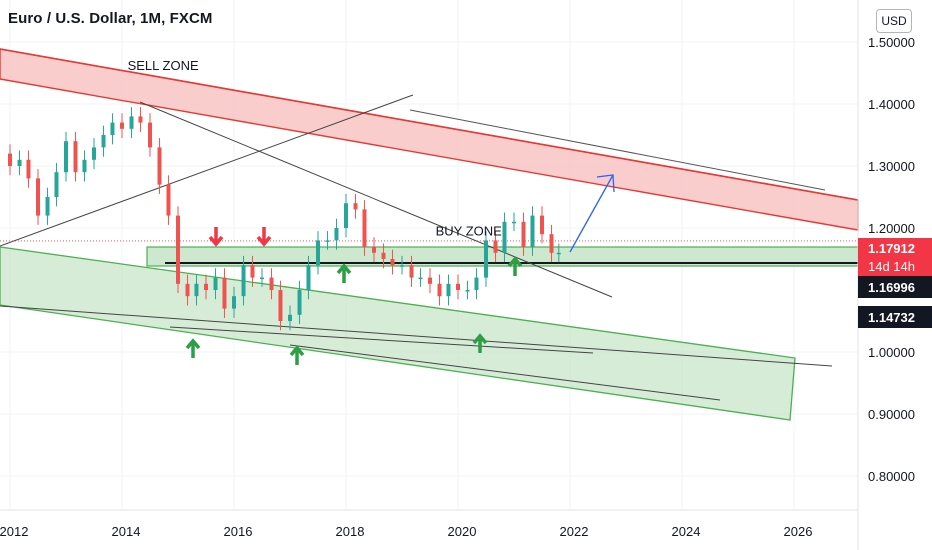  Describe the element at coordinates (591, 213) in the screenshot. I see `projection-line` at that location.